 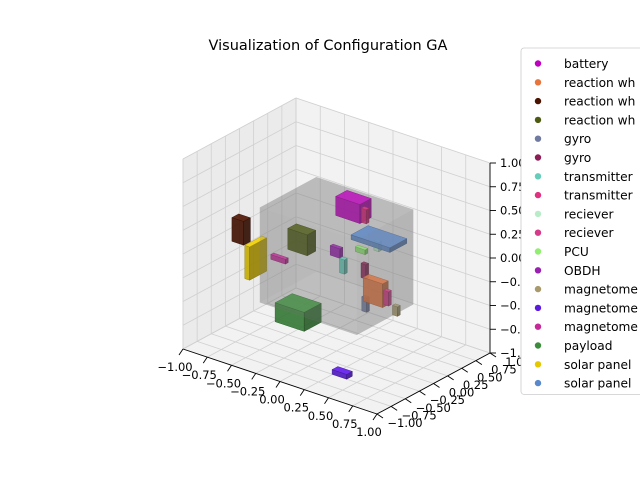 What do you see at coordinates (490, 377) in the screenshot?
I see `y-tick-label: 0.50` at bounding box center [490, 377].